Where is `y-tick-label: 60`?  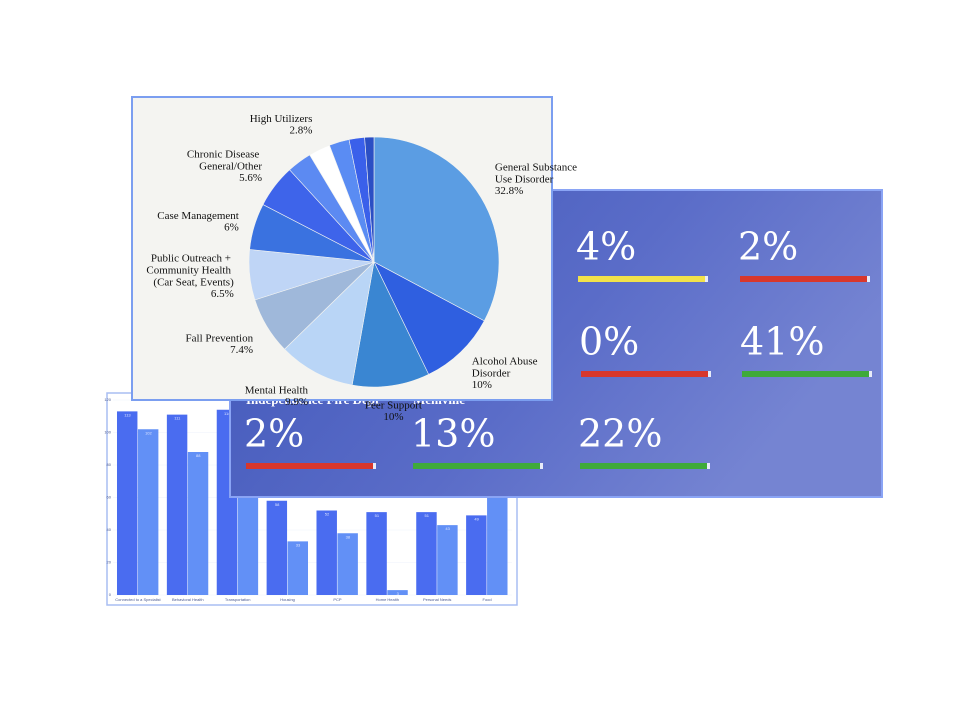 y-tick-label: 60 is located at coordinates (109, 497).